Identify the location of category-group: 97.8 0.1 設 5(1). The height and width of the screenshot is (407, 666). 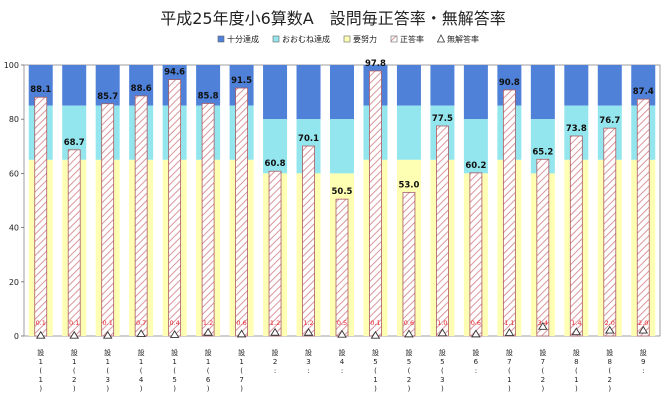
(375, 226).